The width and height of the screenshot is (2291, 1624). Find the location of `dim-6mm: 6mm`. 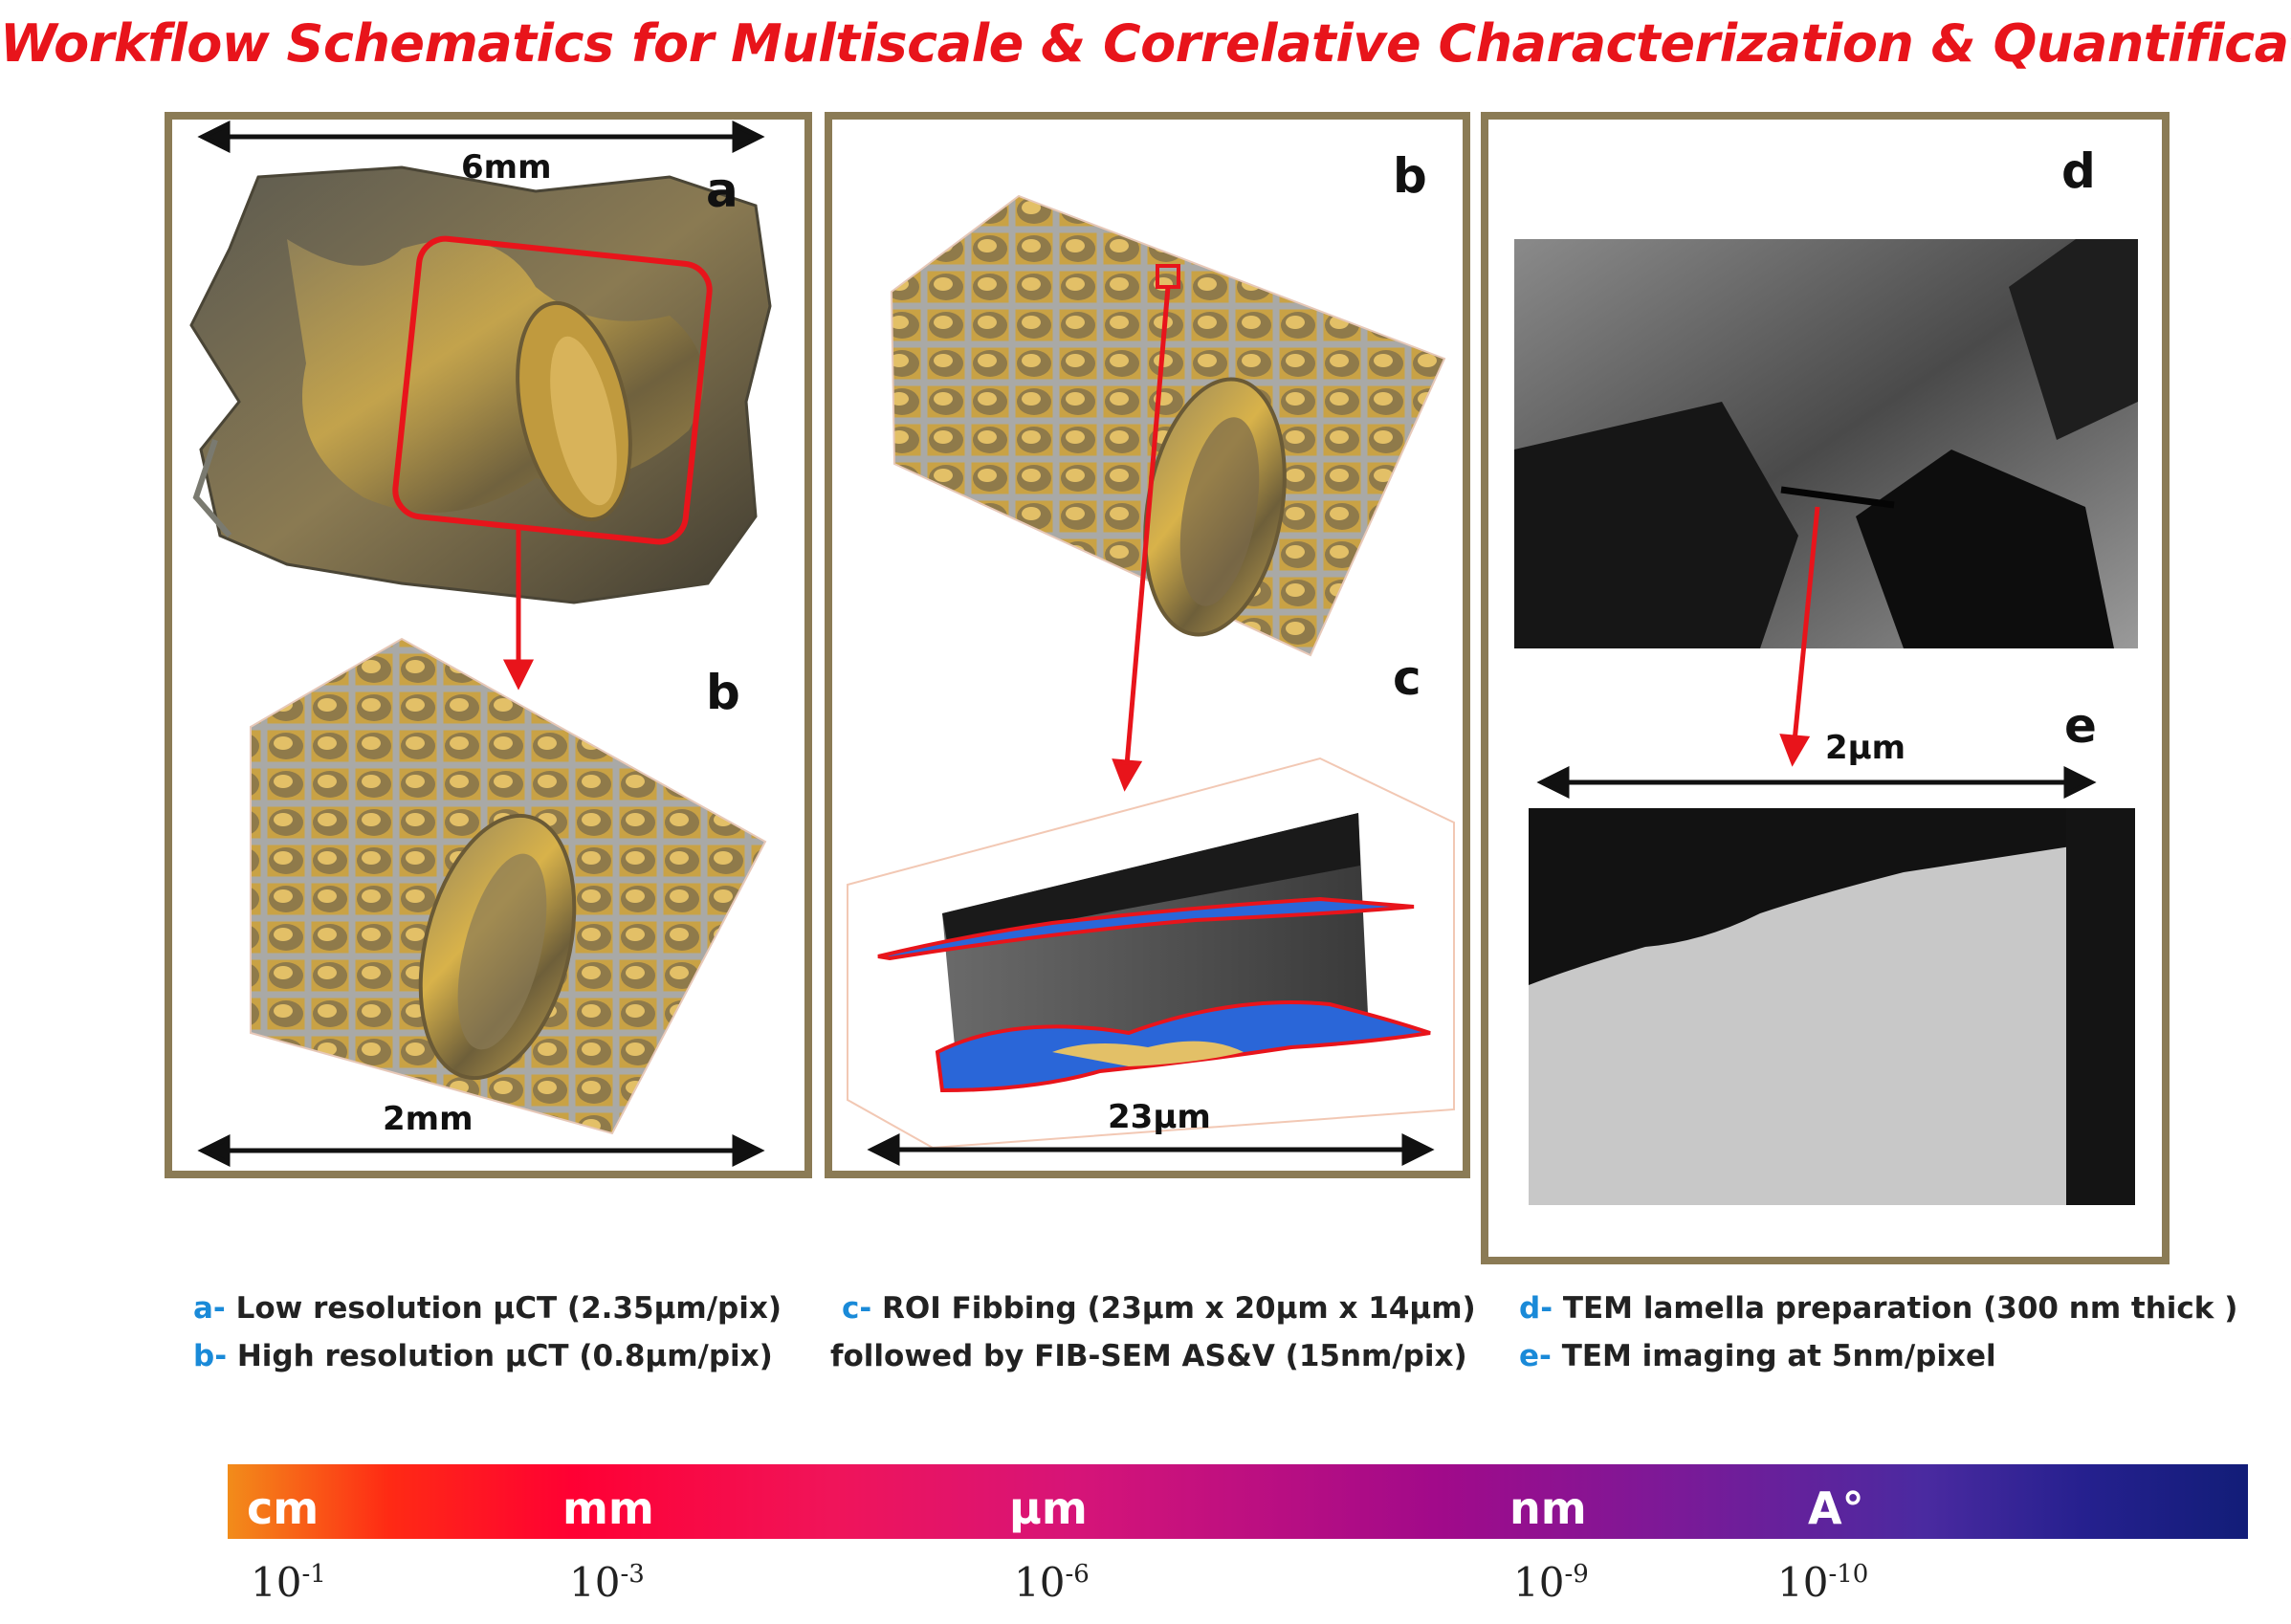

dim-6mm: 6mm is located at coordinates (506, 168).